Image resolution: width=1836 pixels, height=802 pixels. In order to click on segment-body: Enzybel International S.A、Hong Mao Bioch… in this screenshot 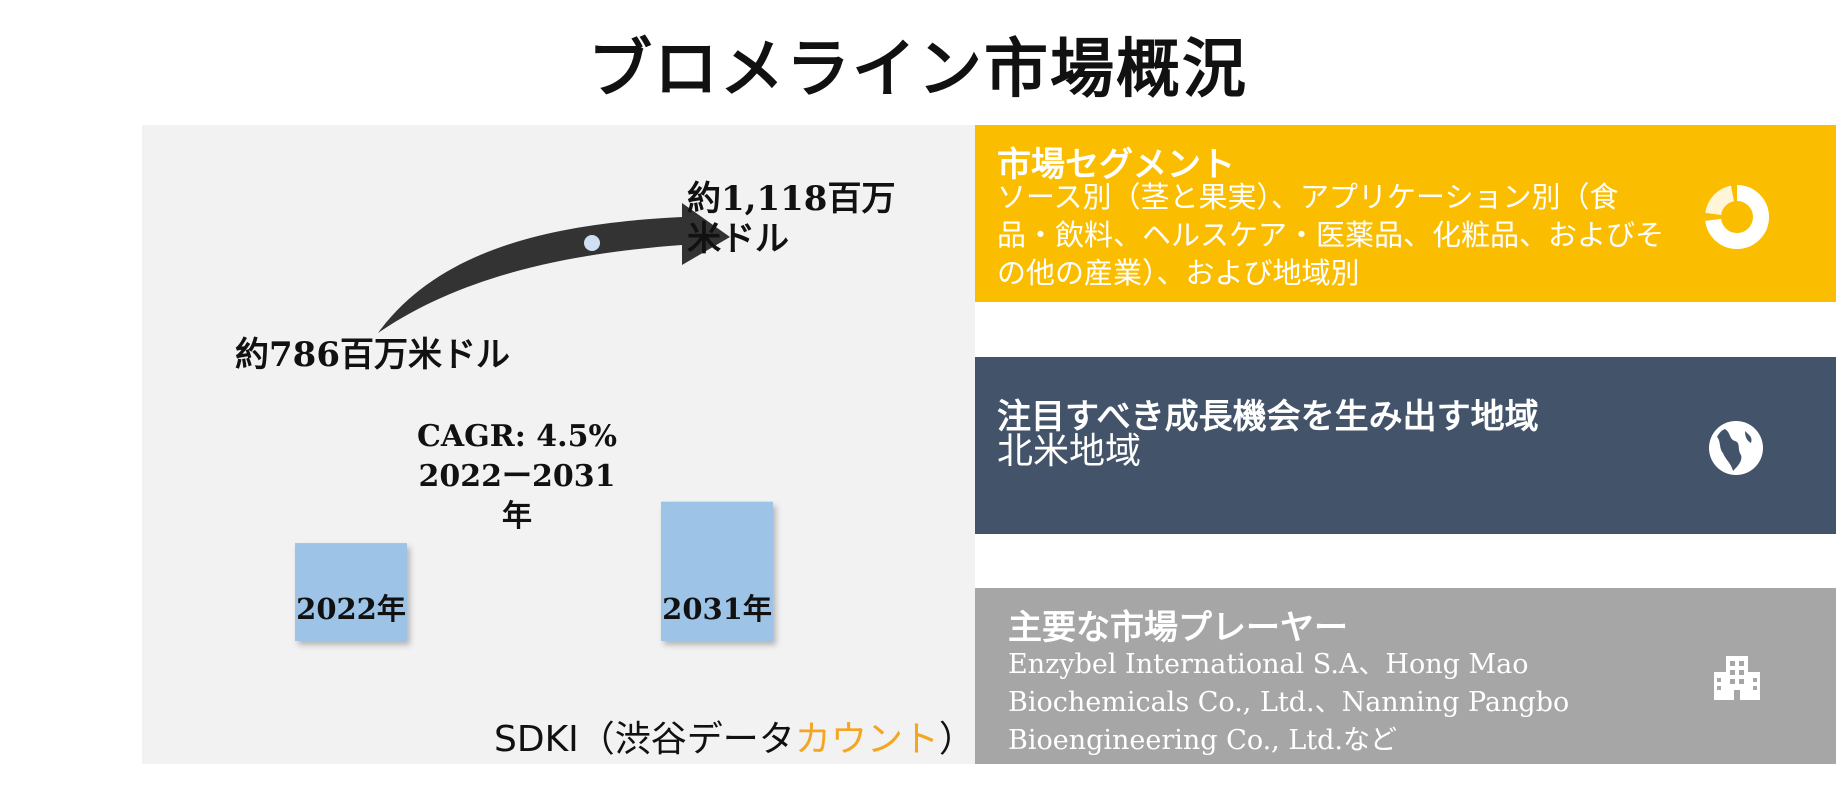, I will do `click(1289, 702)`.